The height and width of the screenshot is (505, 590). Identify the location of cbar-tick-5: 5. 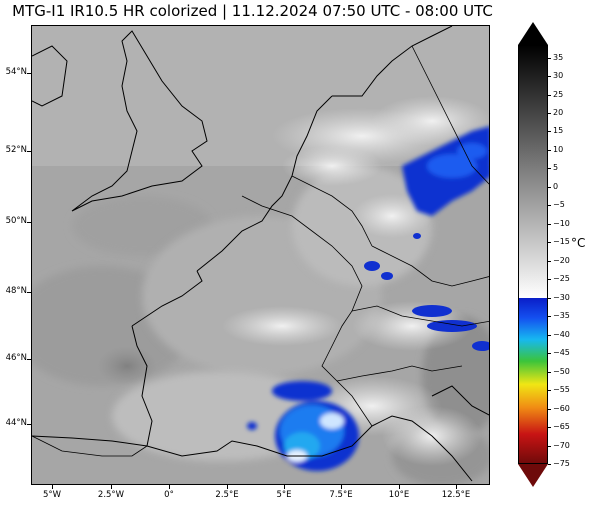
(556, 167).